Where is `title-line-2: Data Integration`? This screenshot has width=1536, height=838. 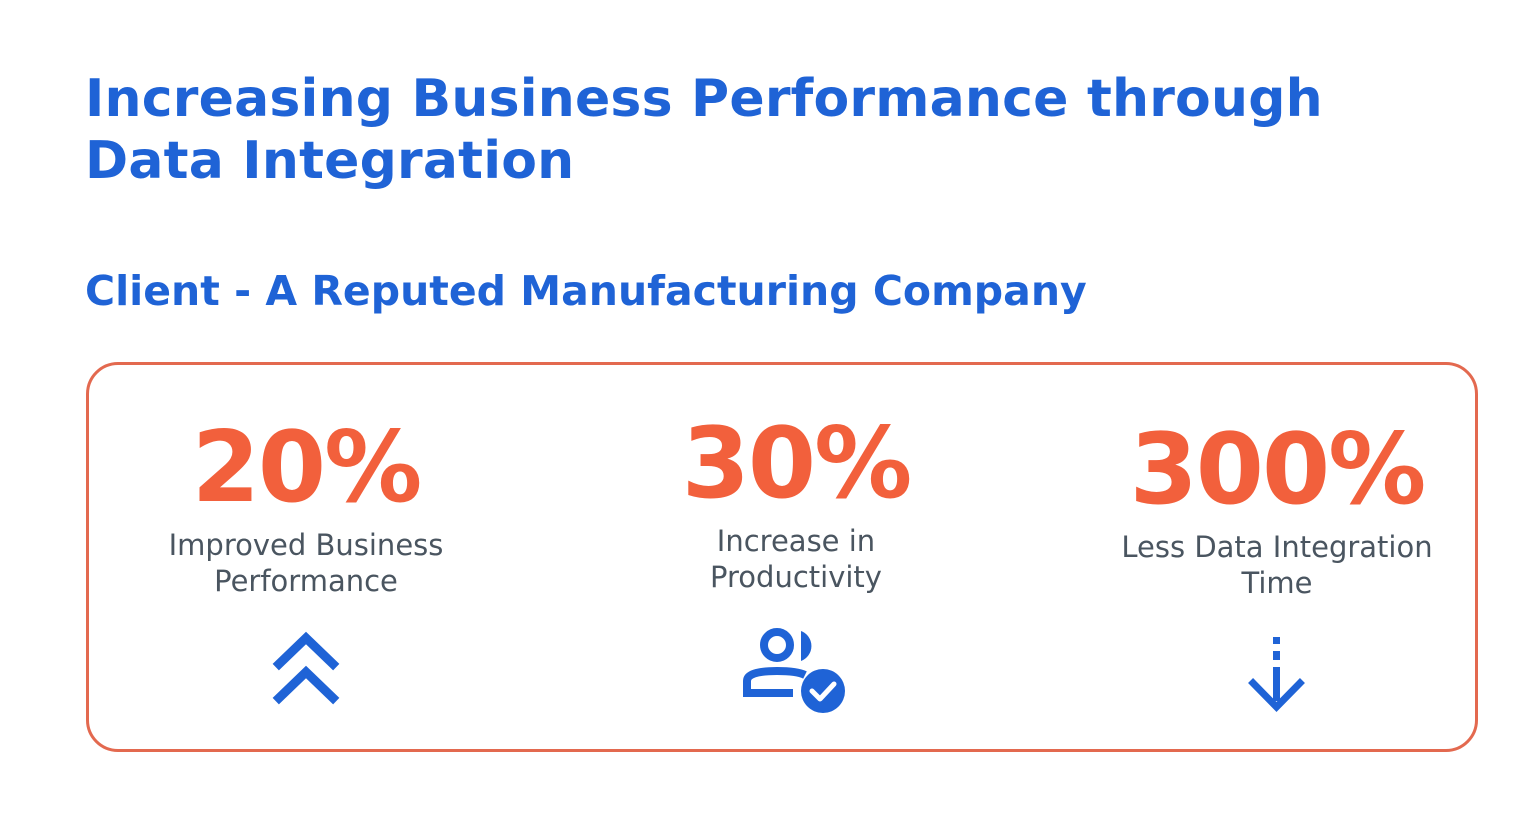
title-line-2: Data Integration is located at coordinates (330, 161).